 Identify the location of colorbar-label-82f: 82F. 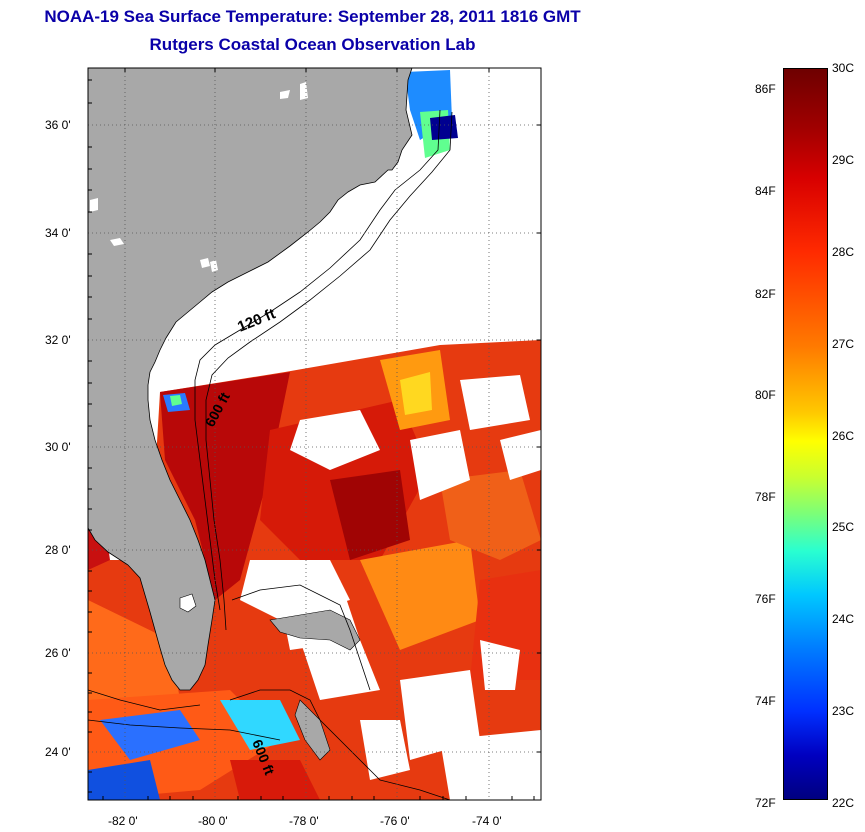
(765, 294).